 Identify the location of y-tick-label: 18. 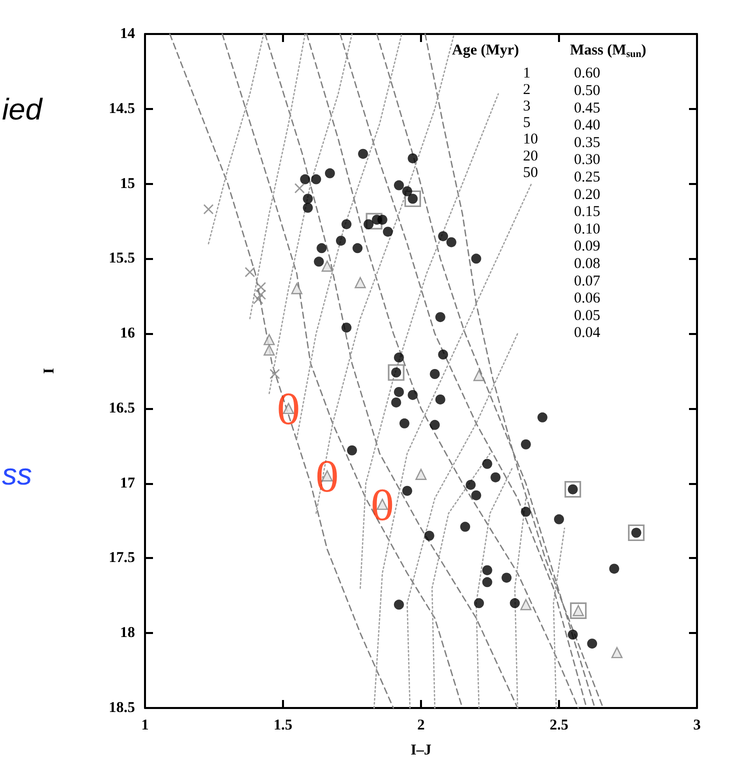
(127, 633).